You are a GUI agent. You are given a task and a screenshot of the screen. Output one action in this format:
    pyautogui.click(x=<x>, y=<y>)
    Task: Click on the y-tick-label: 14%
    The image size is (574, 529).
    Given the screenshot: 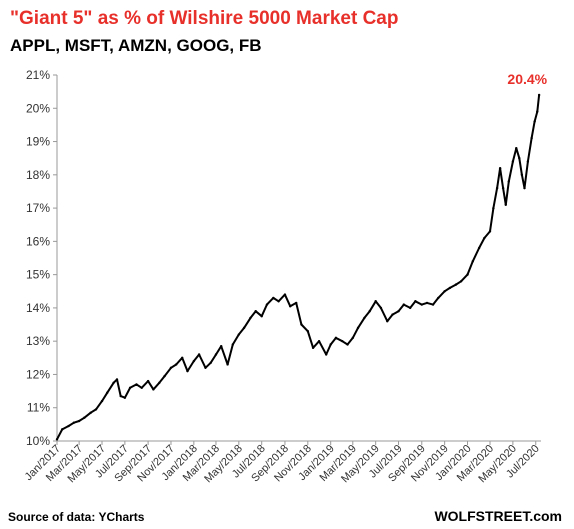 What is the action you would take?
    pyautogui.click(x=38, y=308)
    